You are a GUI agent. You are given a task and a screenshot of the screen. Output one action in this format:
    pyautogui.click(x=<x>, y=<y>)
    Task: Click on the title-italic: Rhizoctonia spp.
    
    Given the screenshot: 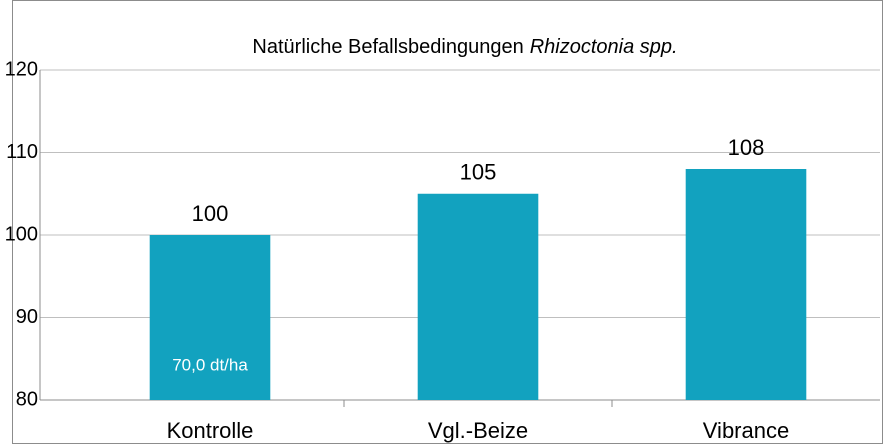 What is the action you would take?
    pyautogui.click(x=604, y=47)
    